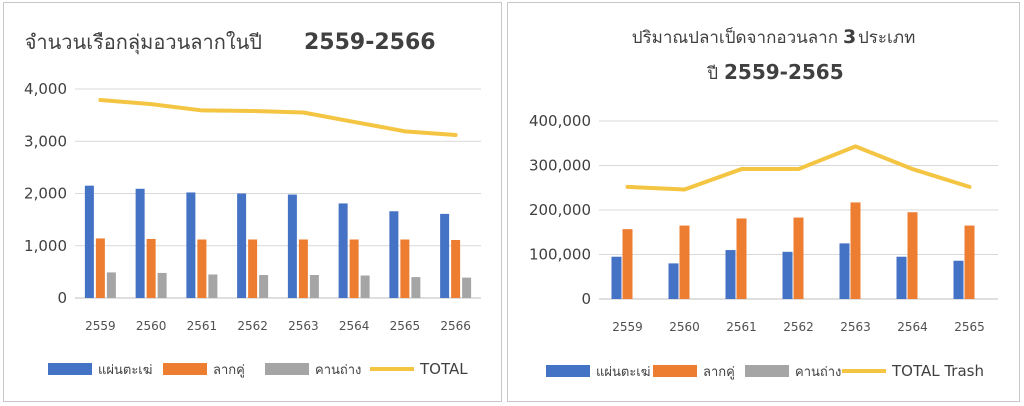 This screenshot has width=1024, height=406. I want to click on chart-title-years: 2559-2565, so click(784, 72).